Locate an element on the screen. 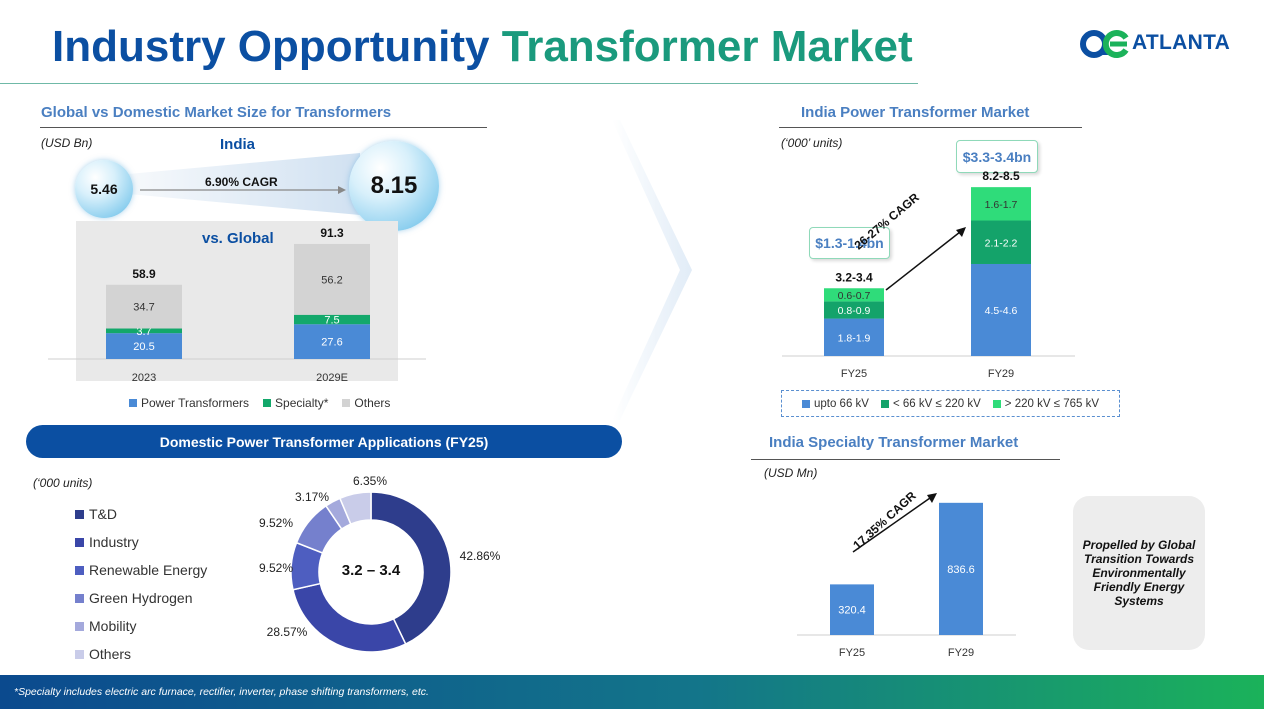  legend-label: Industry is located at coordinates (114, 542).